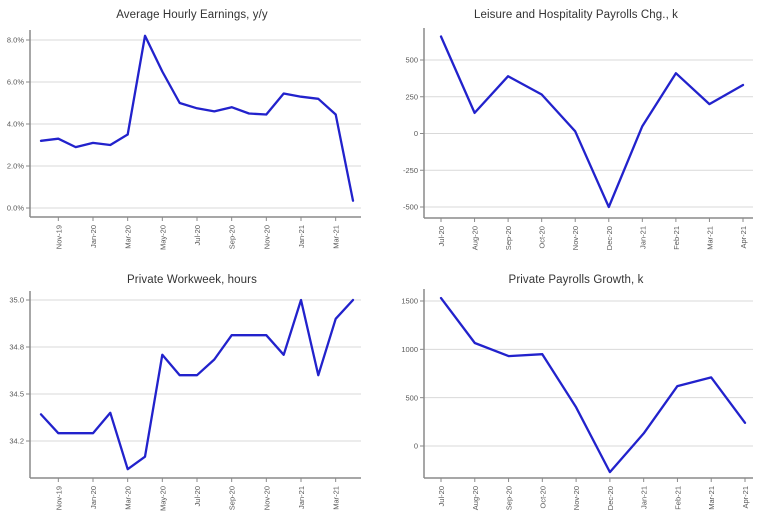  Describe the element at coordinates (15, 40) in the screenshot. I see `y-axis-label: 8.0%` at that location.